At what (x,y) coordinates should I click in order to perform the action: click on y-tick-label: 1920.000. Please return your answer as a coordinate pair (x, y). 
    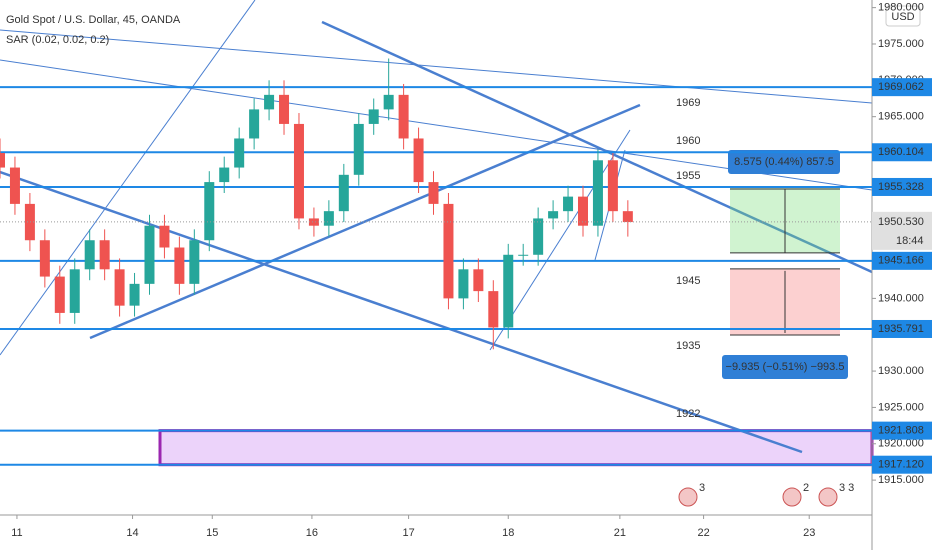
    Looking at the image, I should click on (901, 444).